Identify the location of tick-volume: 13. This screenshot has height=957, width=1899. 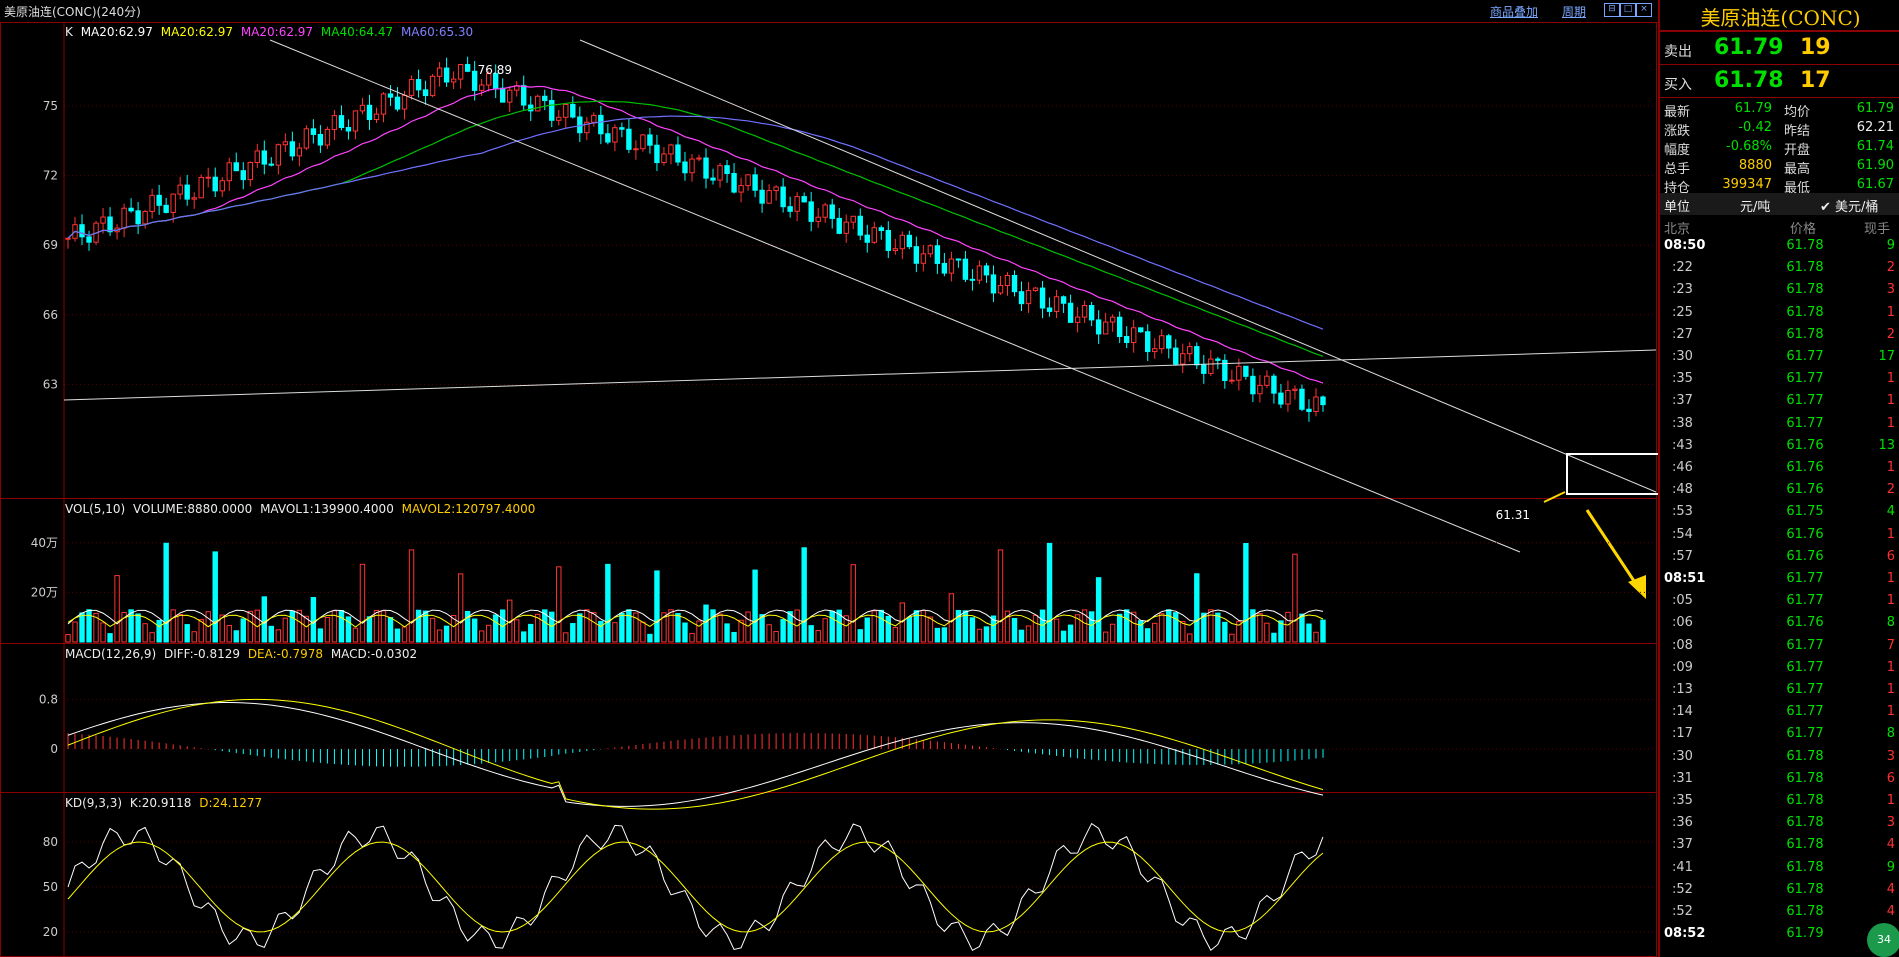
(1886, 445).